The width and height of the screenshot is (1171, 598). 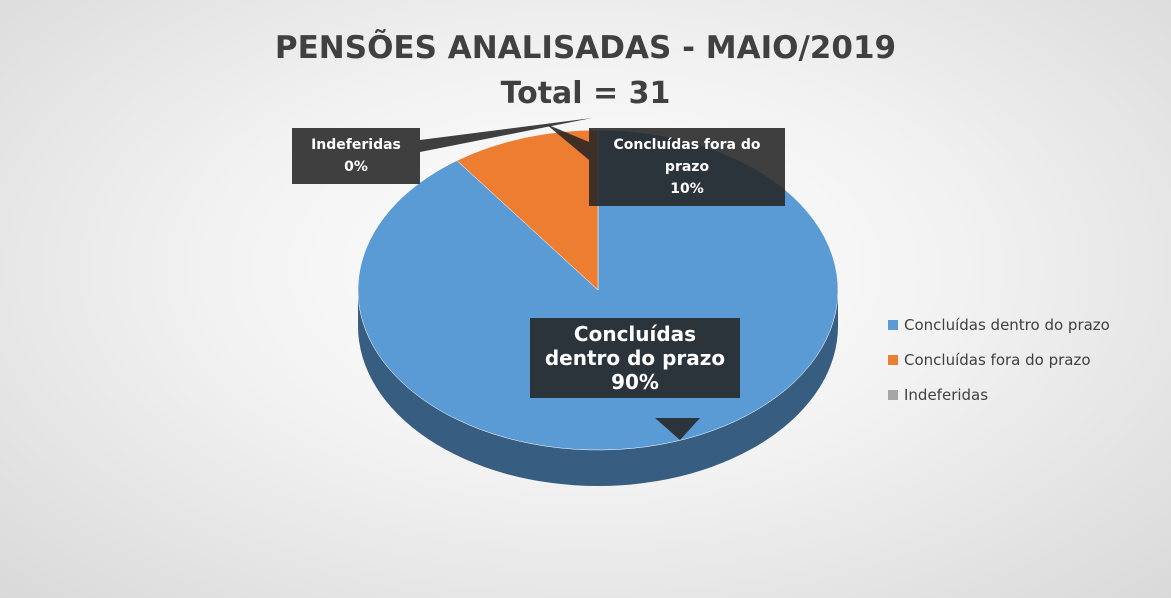 What do you see at coordinates (946, 395) in the screenshot?
I see `legend-label: Indeferidas` at bounding box center [946, 395].